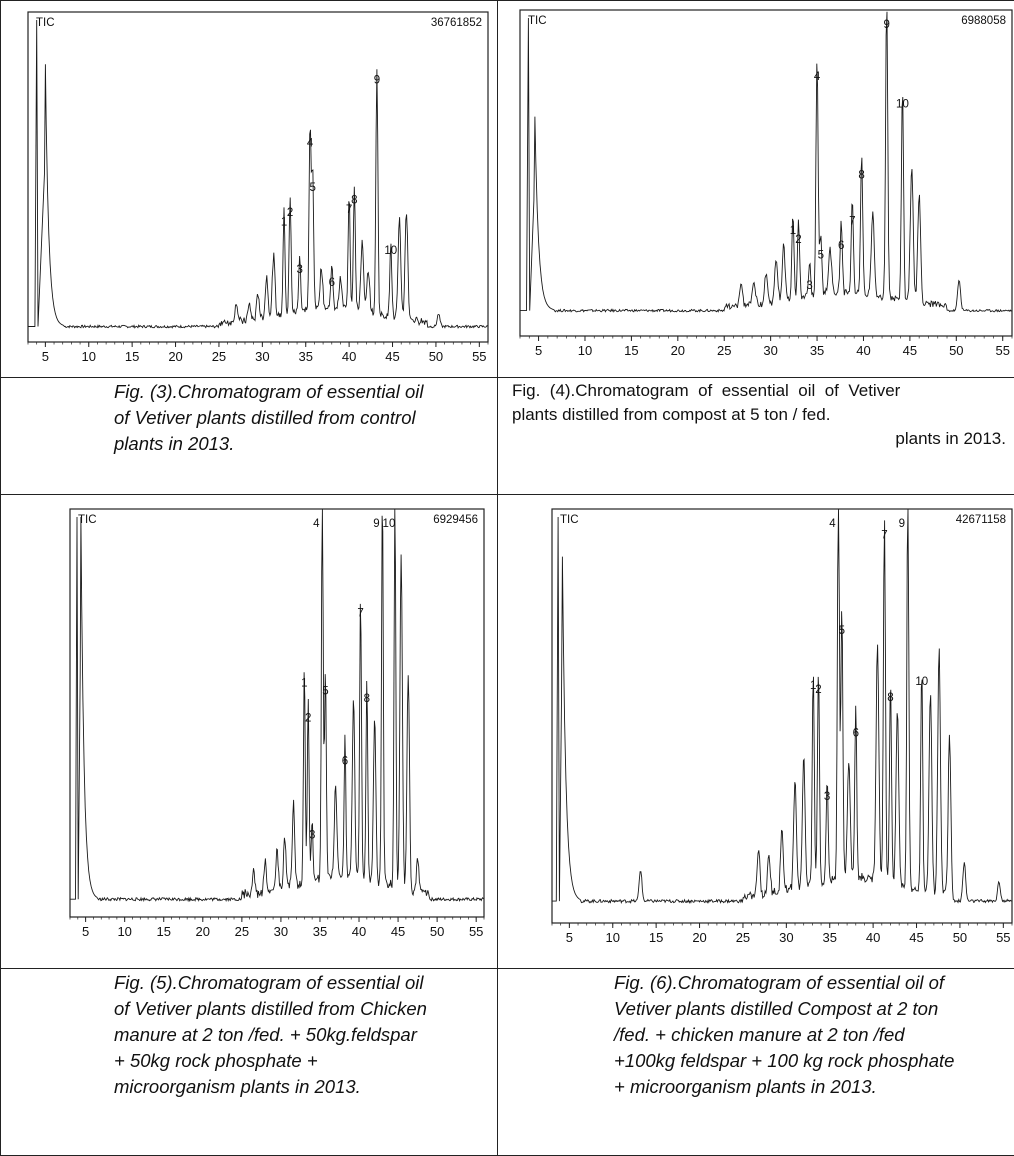 Image resolution: width=1014 pixels, height=1156 pixels. What do you see at coordinates (85, 931) in the screenshot?
I see `x-tick-label: 5` at bounding box center [85, 931].